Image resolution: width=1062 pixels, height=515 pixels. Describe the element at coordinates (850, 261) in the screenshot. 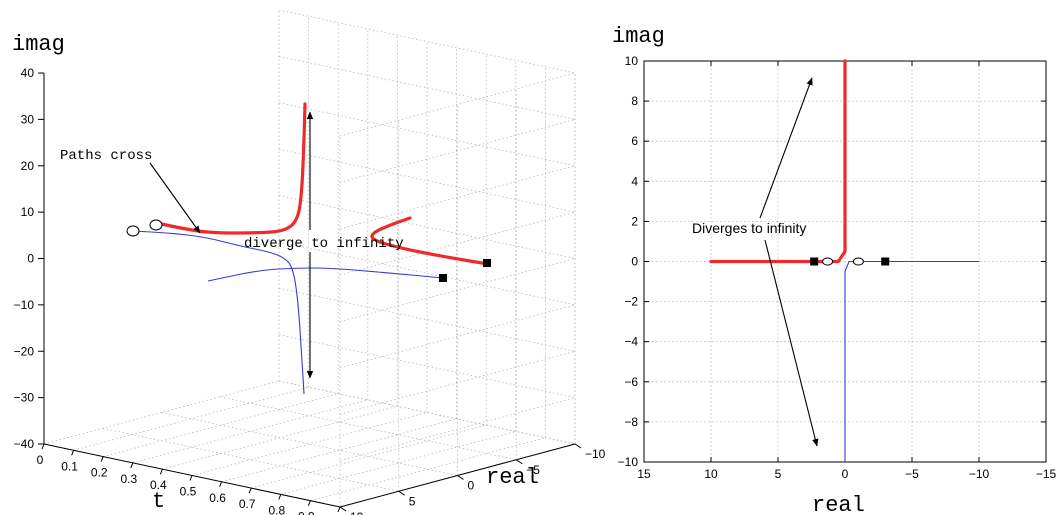

I see `2d-markers` at that location.